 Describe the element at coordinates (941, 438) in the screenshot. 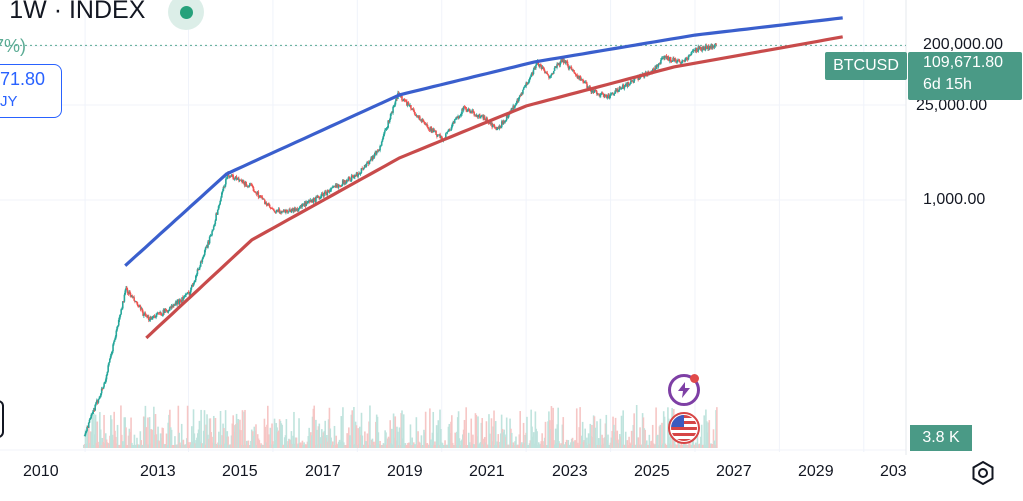

I see `volume-tag: 3.8 K` at that location.